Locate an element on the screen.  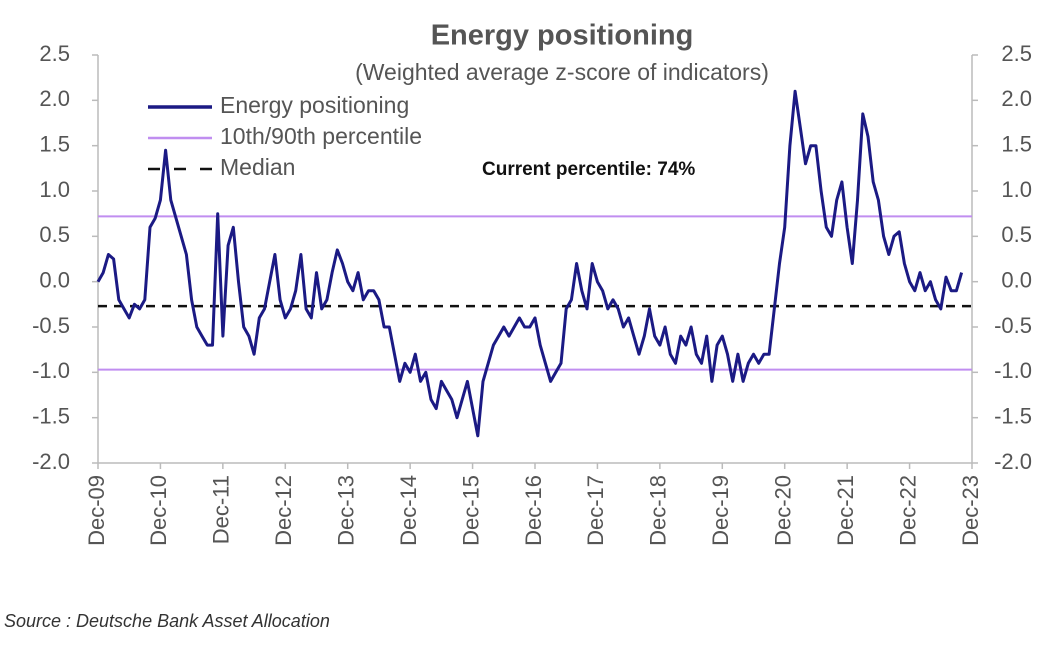
y-tick-label: -1.5 is located at coordinates (51, 415).